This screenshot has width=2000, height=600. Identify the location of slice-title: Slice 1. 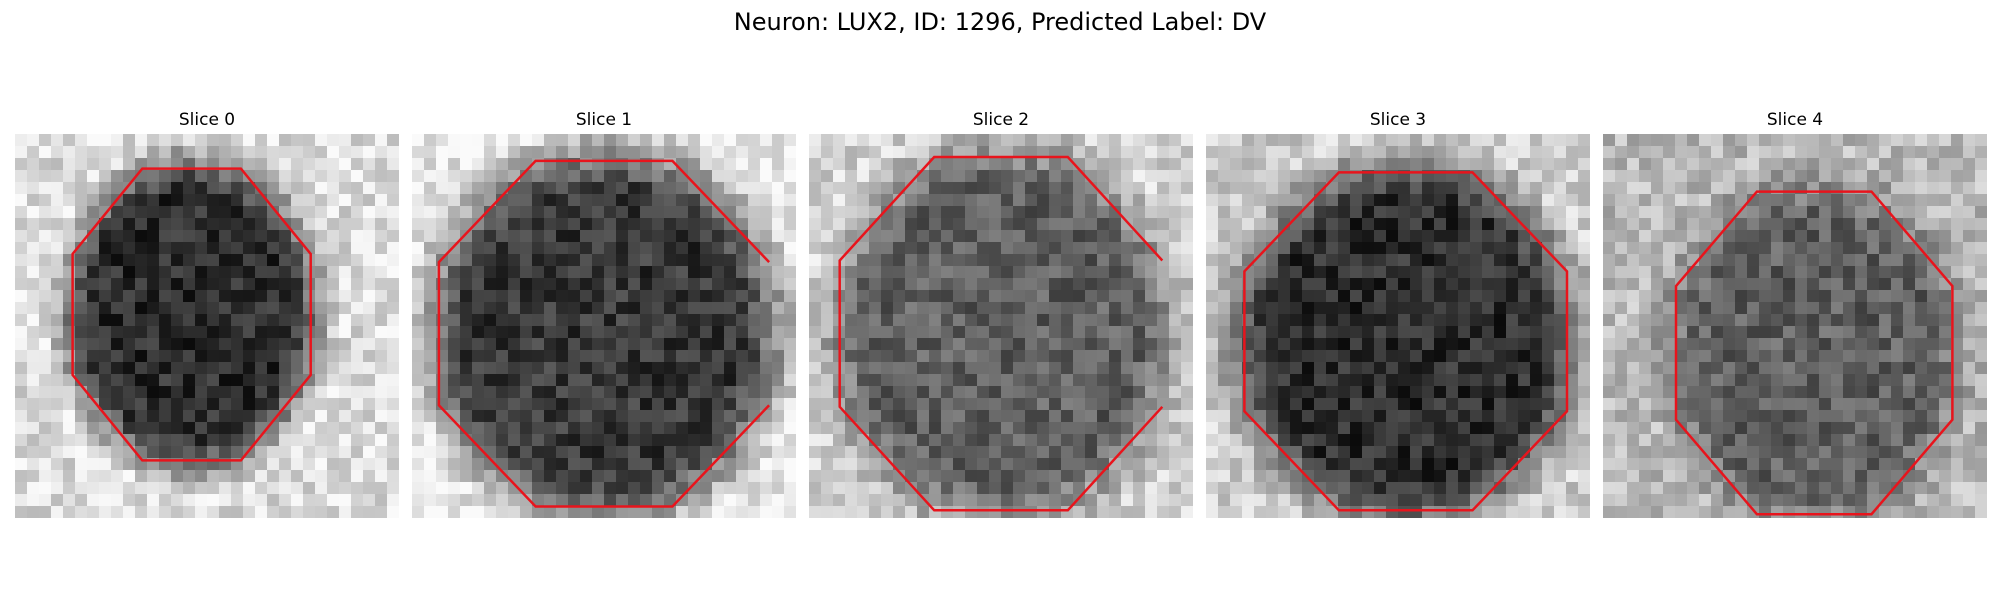
(604, 120).